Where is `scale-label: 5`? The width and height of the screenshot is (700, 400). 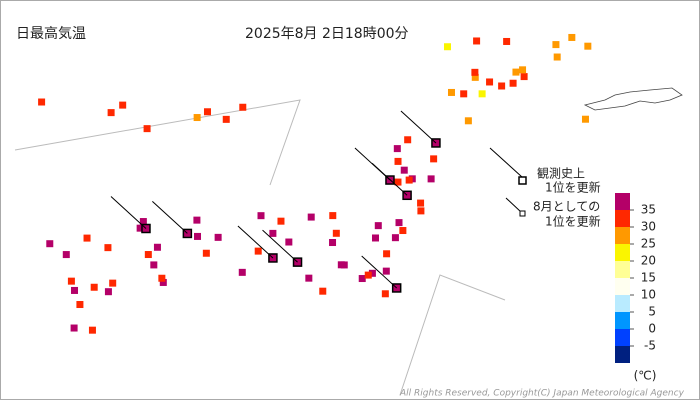 scale-label: 5 is located at coordinates (652, 312).